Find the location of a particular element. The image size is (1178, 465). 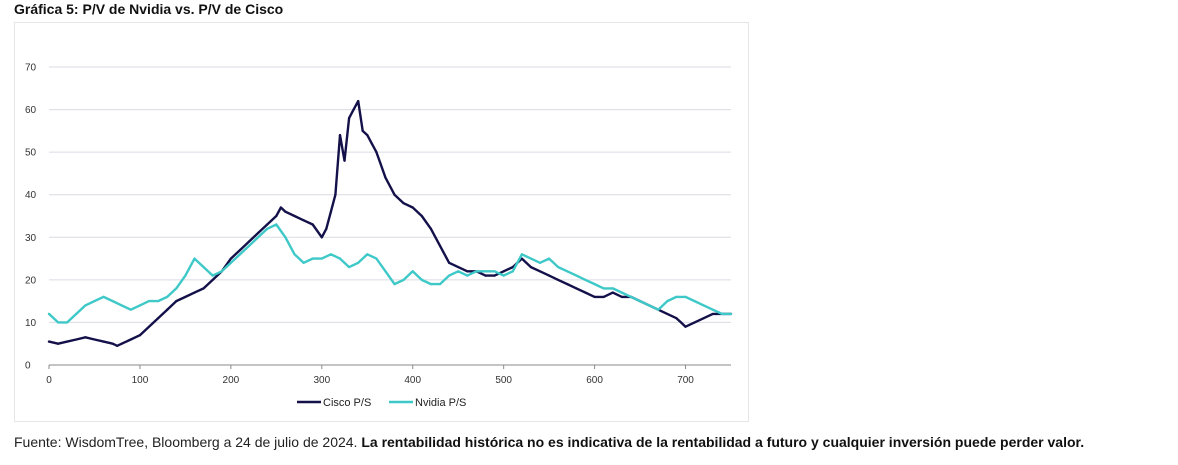

y-tick-label: 30 is located at coordinates (31, 238).